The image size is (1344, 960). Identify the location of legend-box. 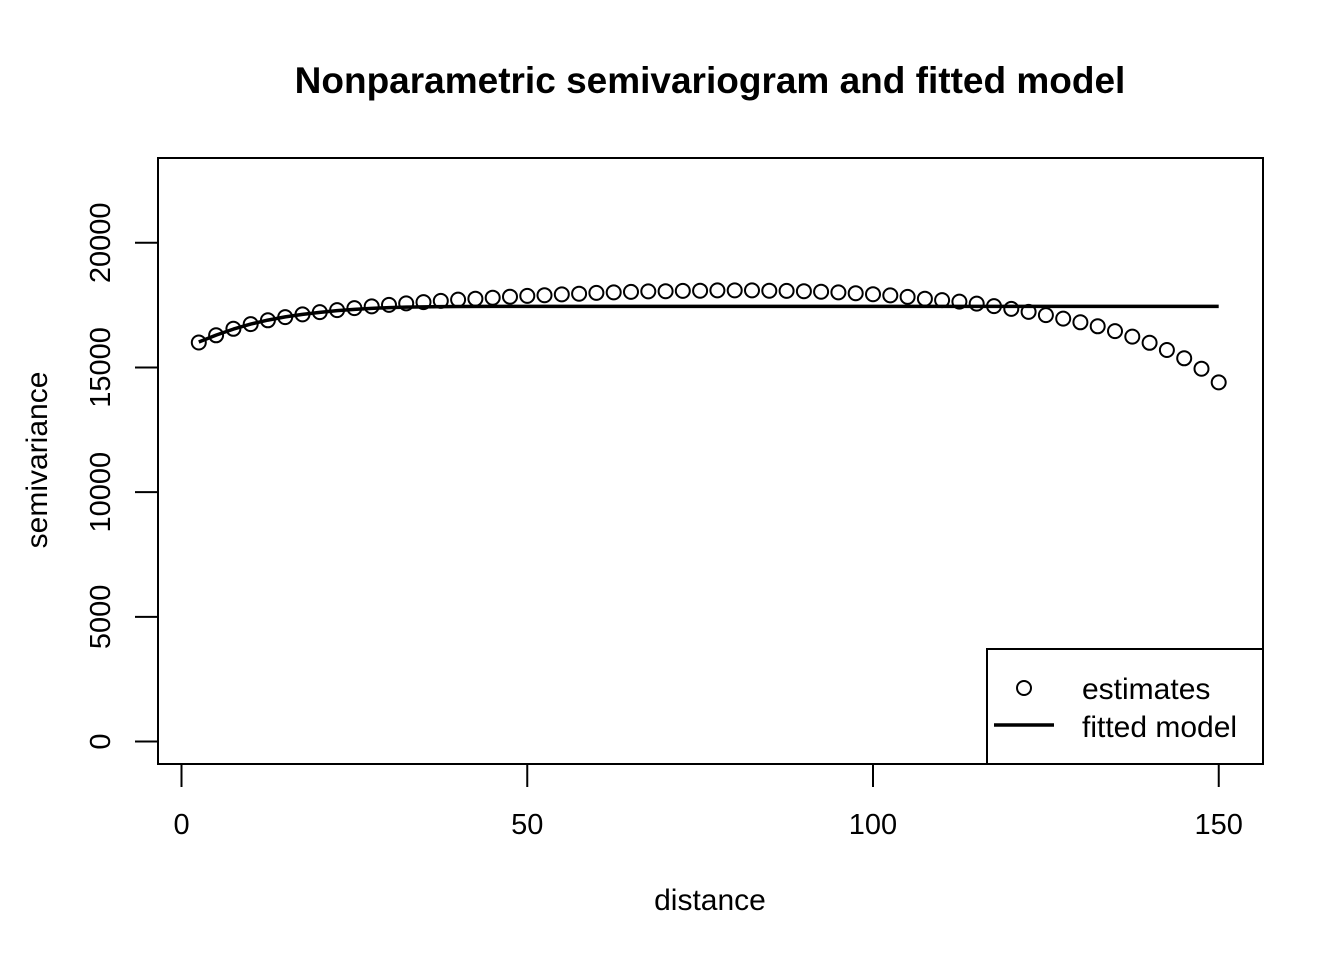
(1125, 706).